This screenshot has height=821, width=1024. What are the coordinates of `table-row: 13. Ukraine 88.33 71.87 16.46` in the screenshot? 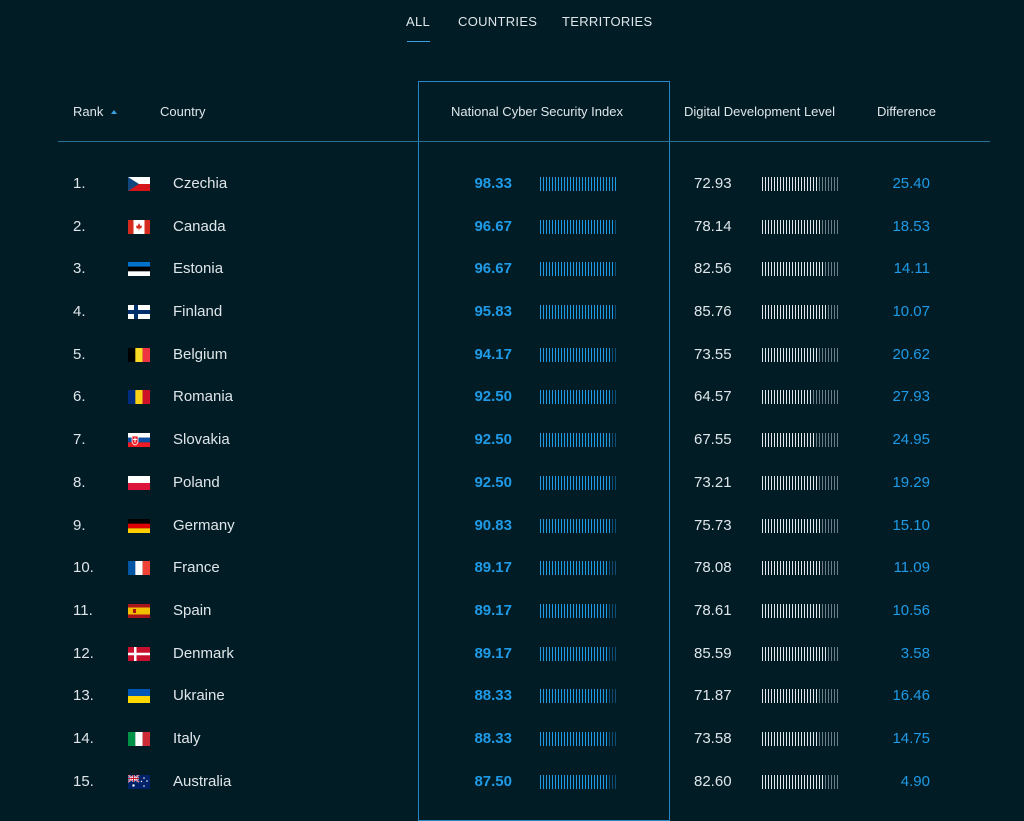 It's located at (512, 696).